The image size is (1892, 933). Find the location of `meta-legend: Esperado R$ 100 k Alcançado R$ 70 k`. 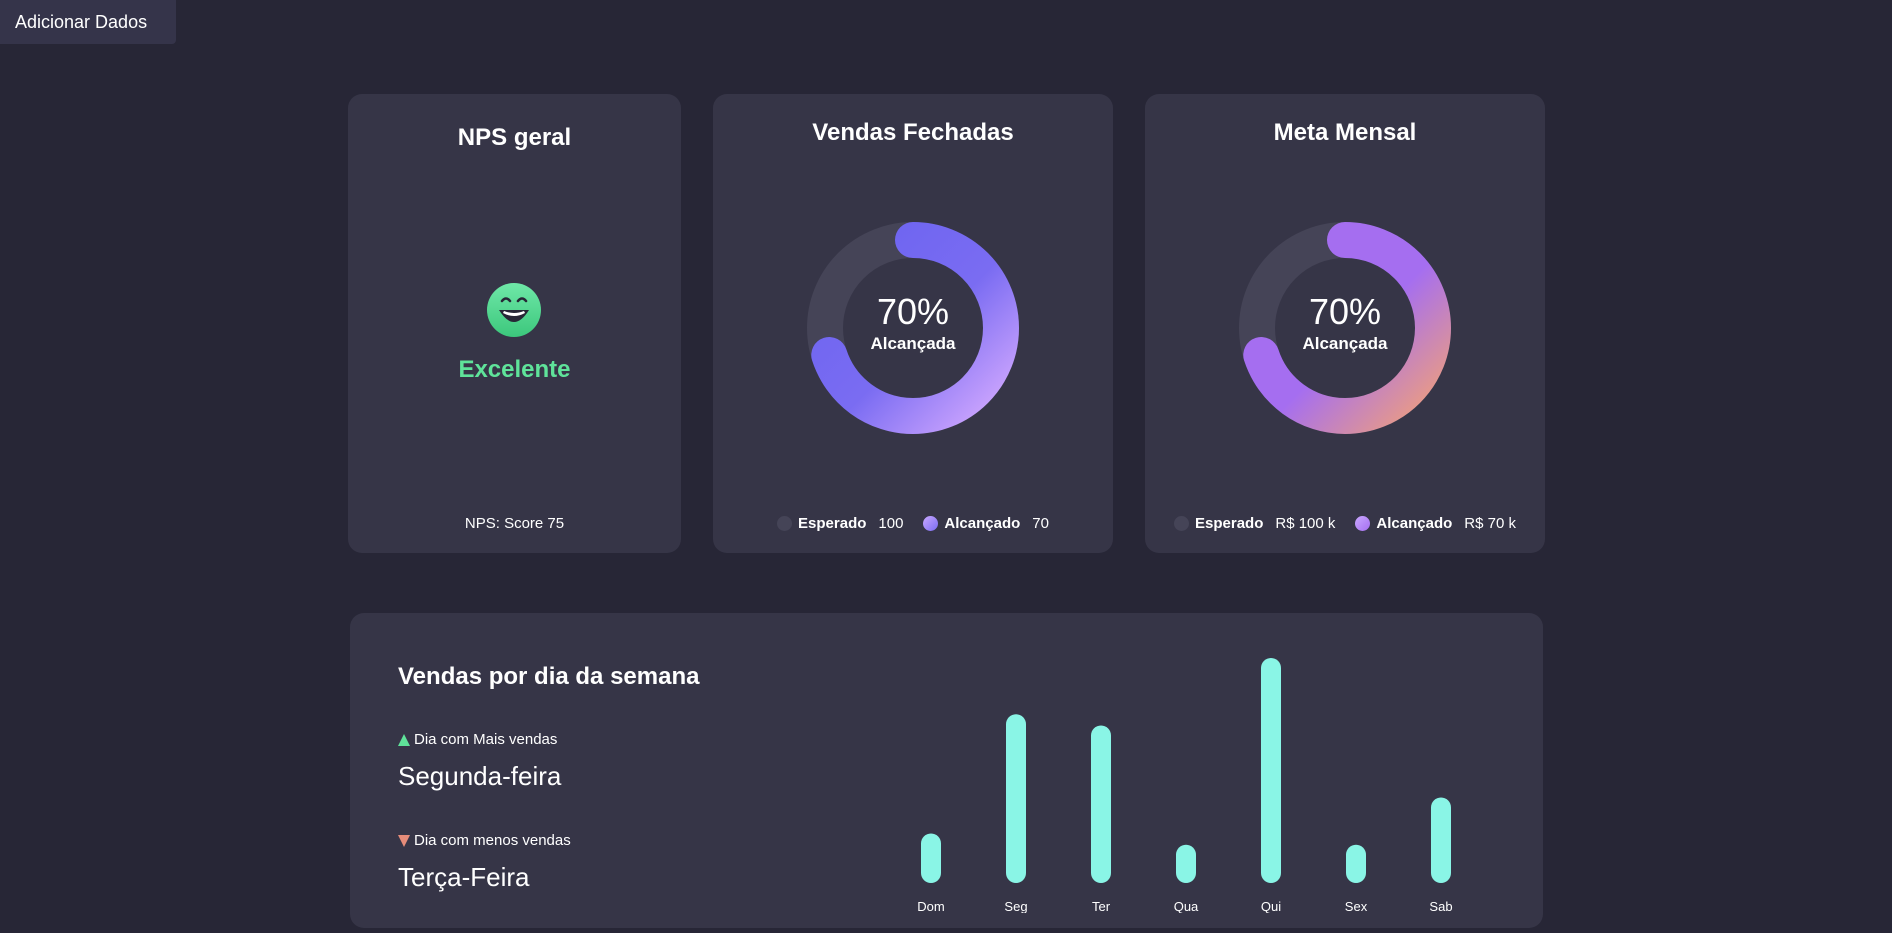

meta-legend: Esperado R$ 100 k Alcançado R$ 70 k is located at coordinates (1345, 523).